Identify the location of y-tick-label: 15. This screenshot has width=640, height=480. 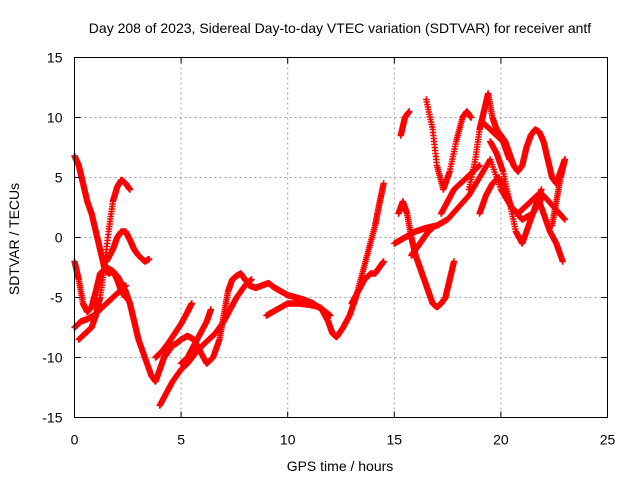
(55, 58).